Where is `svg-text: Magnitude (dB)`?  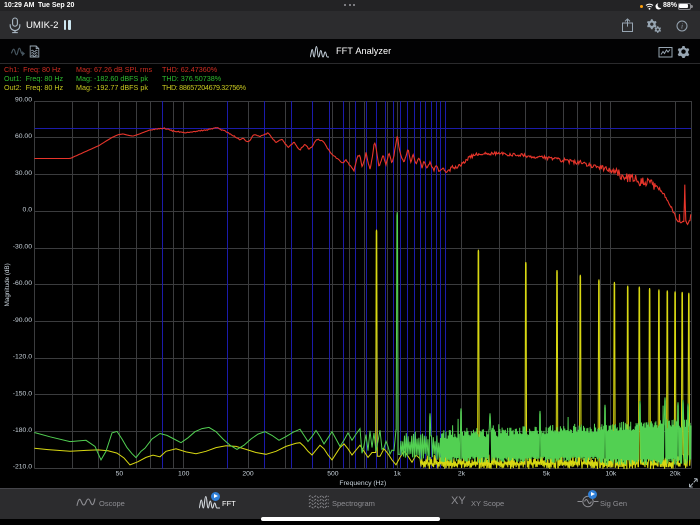
svg-text: Magnitude (dB) is located at coordinates (7, 284).